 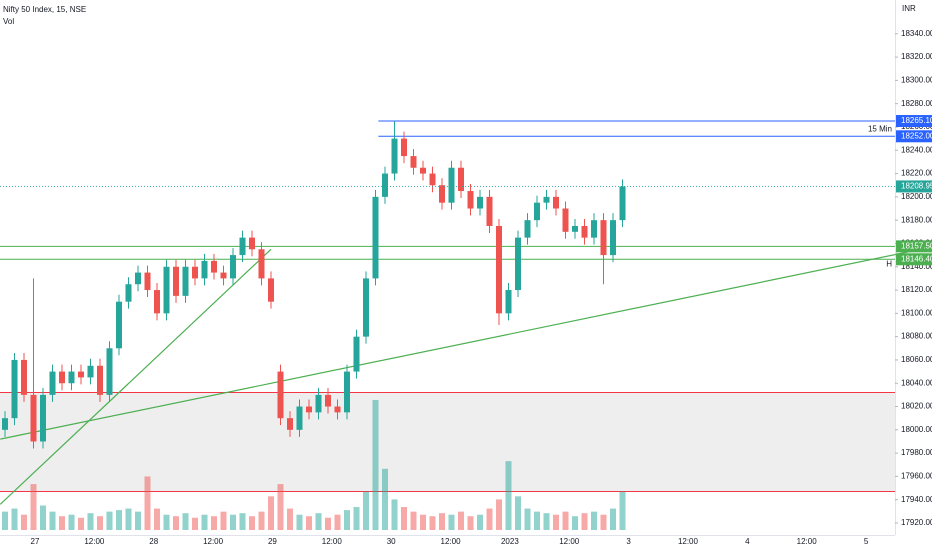 What do you see at coordinates (866, 541) in the screenshot?
I see `x-tick-label: 5` at bounding box center [866, 541].